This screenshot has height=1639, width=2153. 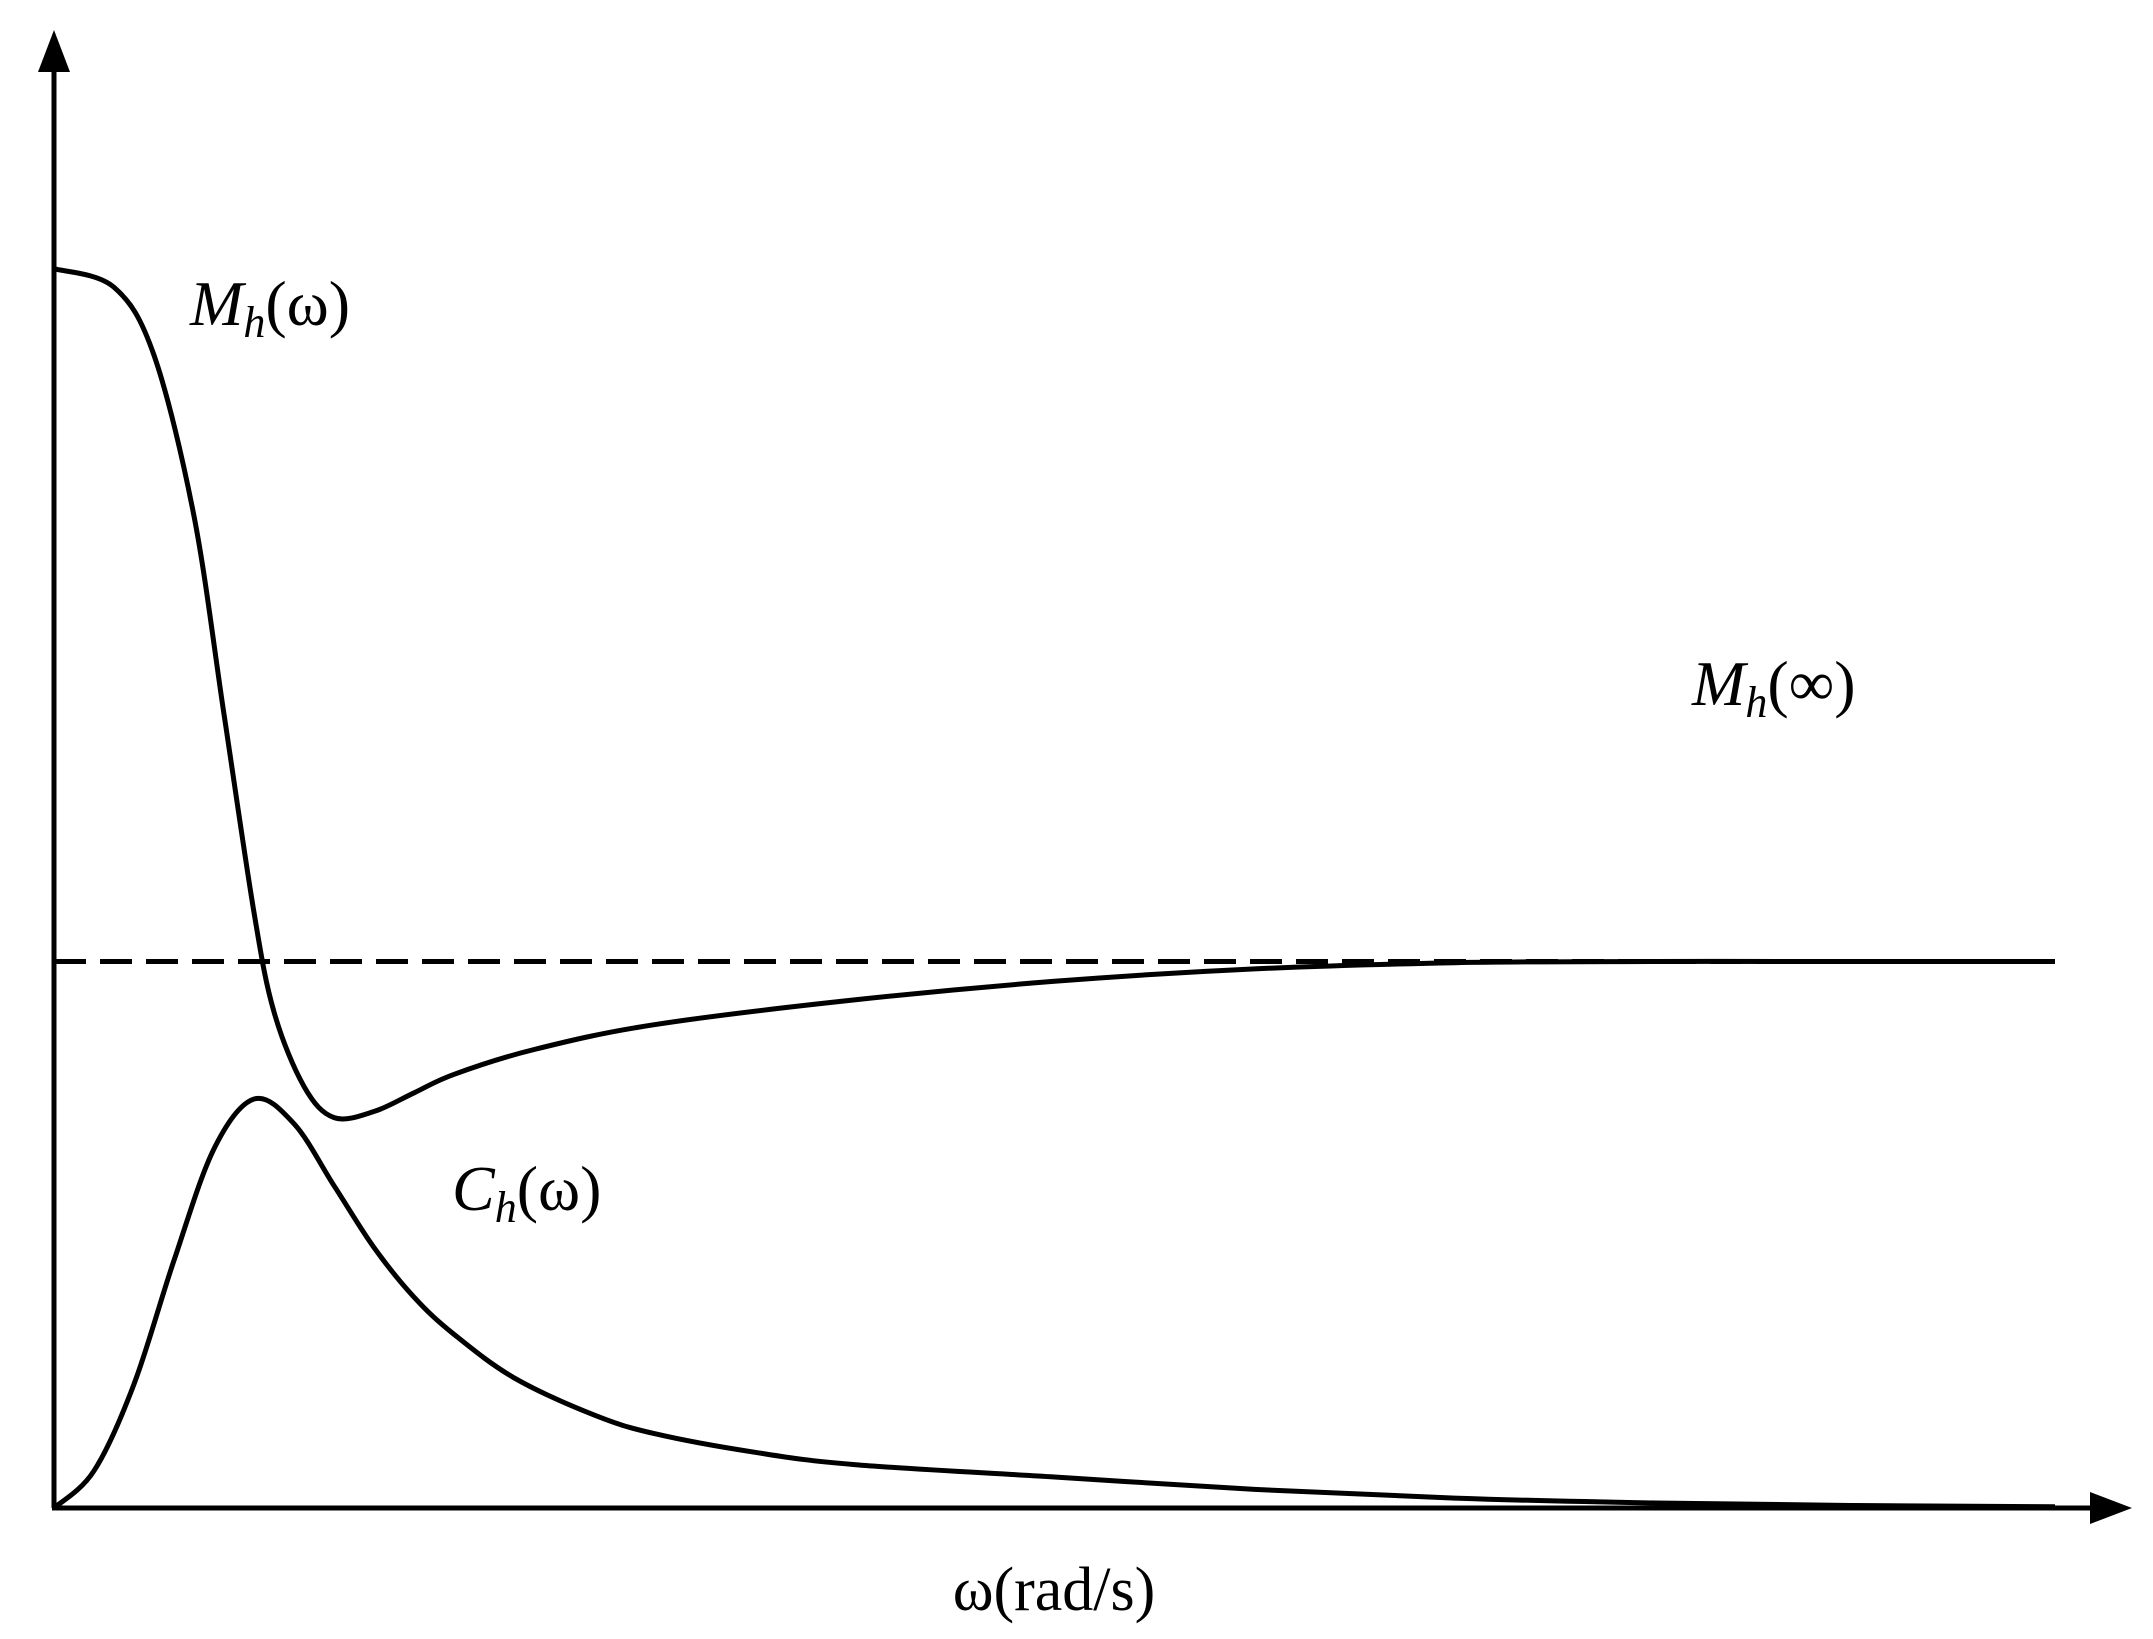 What do you see at coordinates (559, 1188) in the screenshot?
I see `series-ch-omega-label-arg: (ω)` at bounding box center [559, 1188].